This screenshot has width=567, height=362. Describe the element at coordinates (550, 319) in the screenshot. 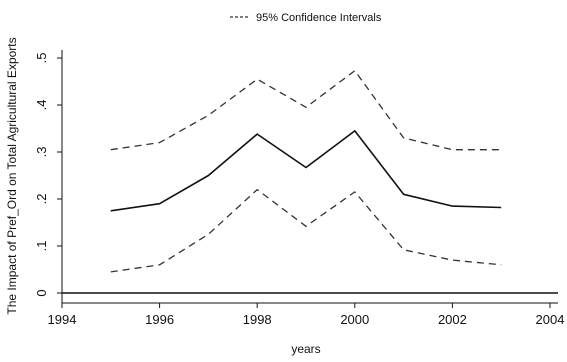

I see `x-tick-label: 2004` at that location.